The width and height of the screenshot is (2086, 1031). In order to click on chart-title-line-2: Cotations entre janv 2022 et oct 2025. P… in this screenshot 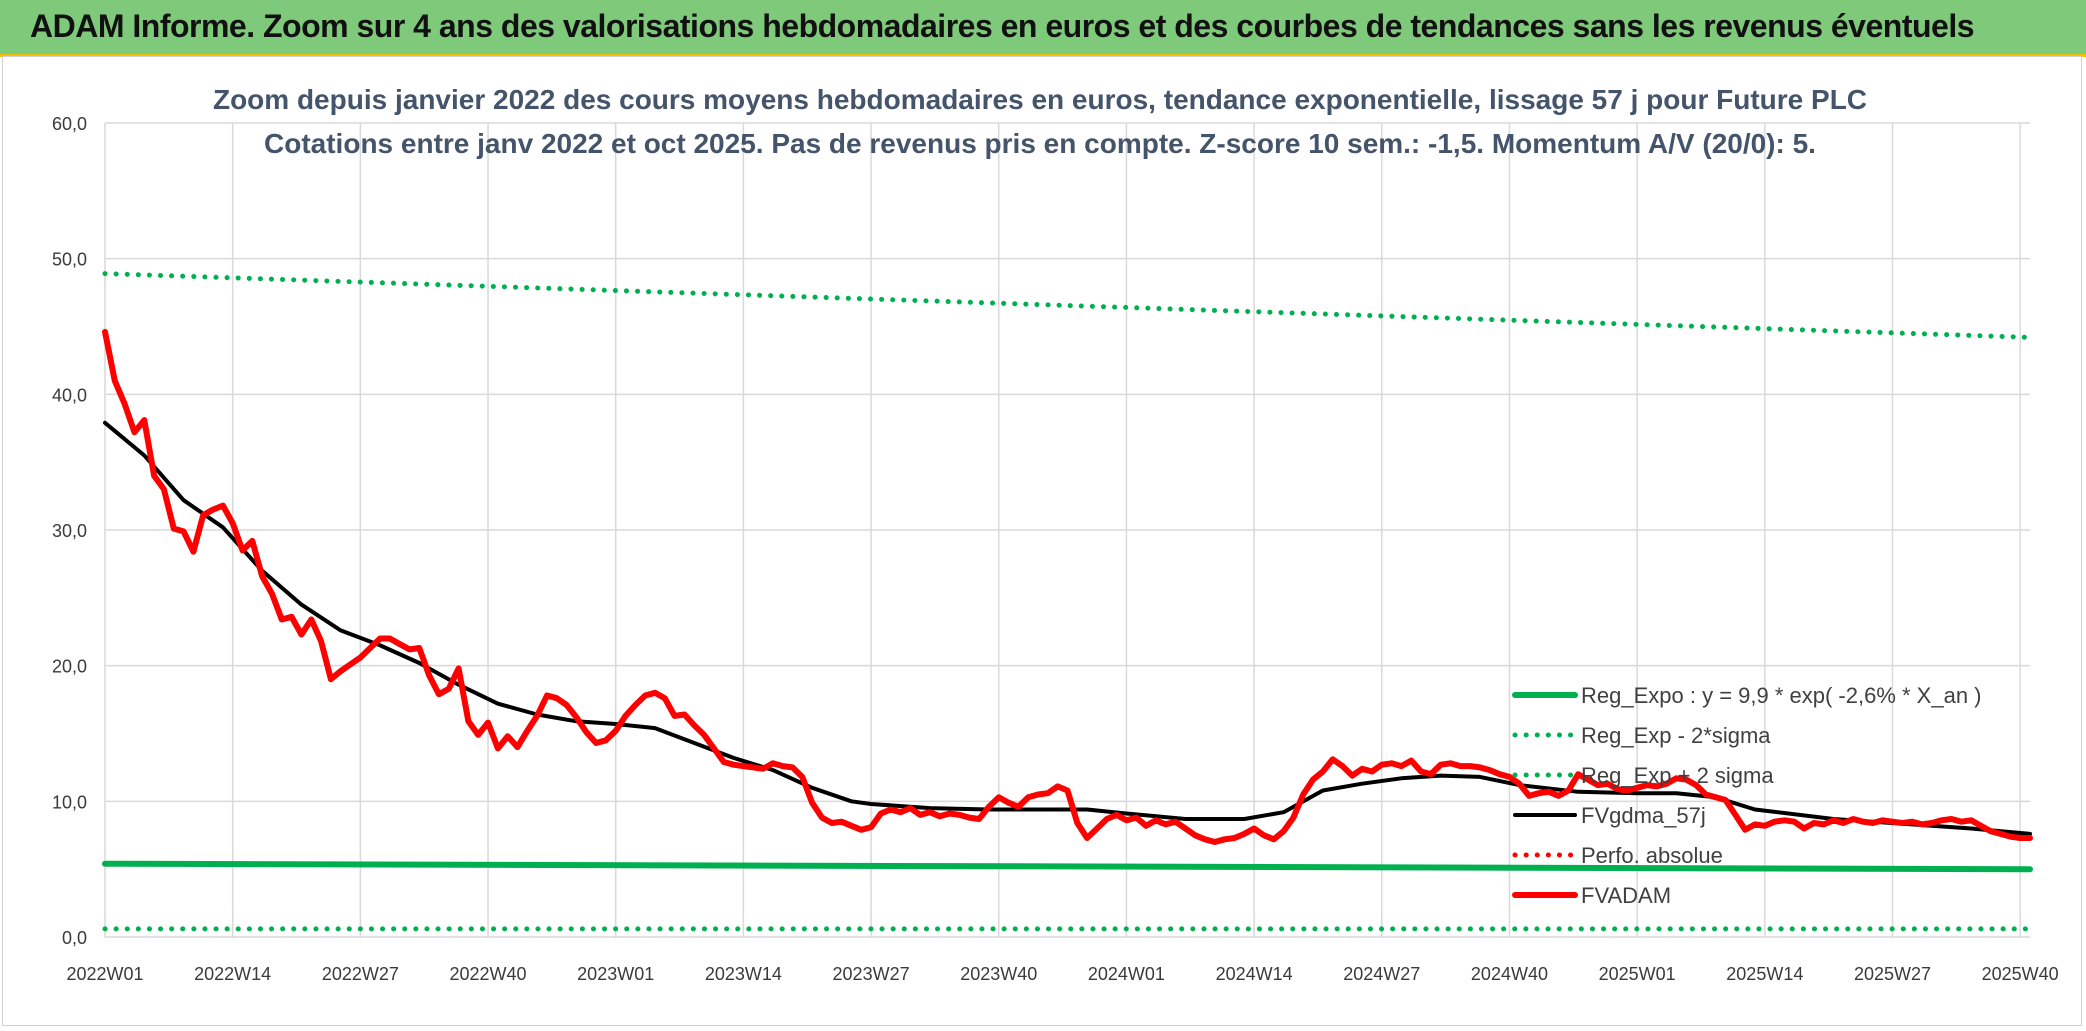, I will do `click(1040, 143)`.